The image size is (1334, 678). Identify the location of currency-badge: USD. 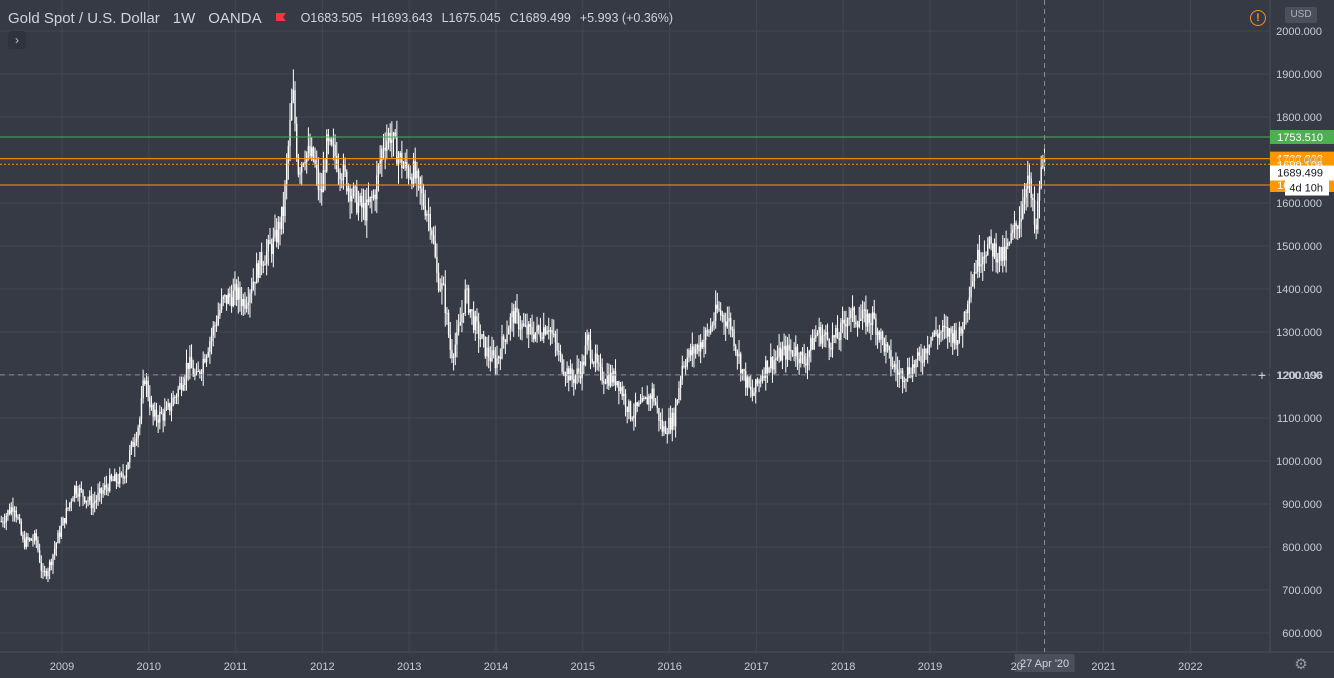
(1301, 15).